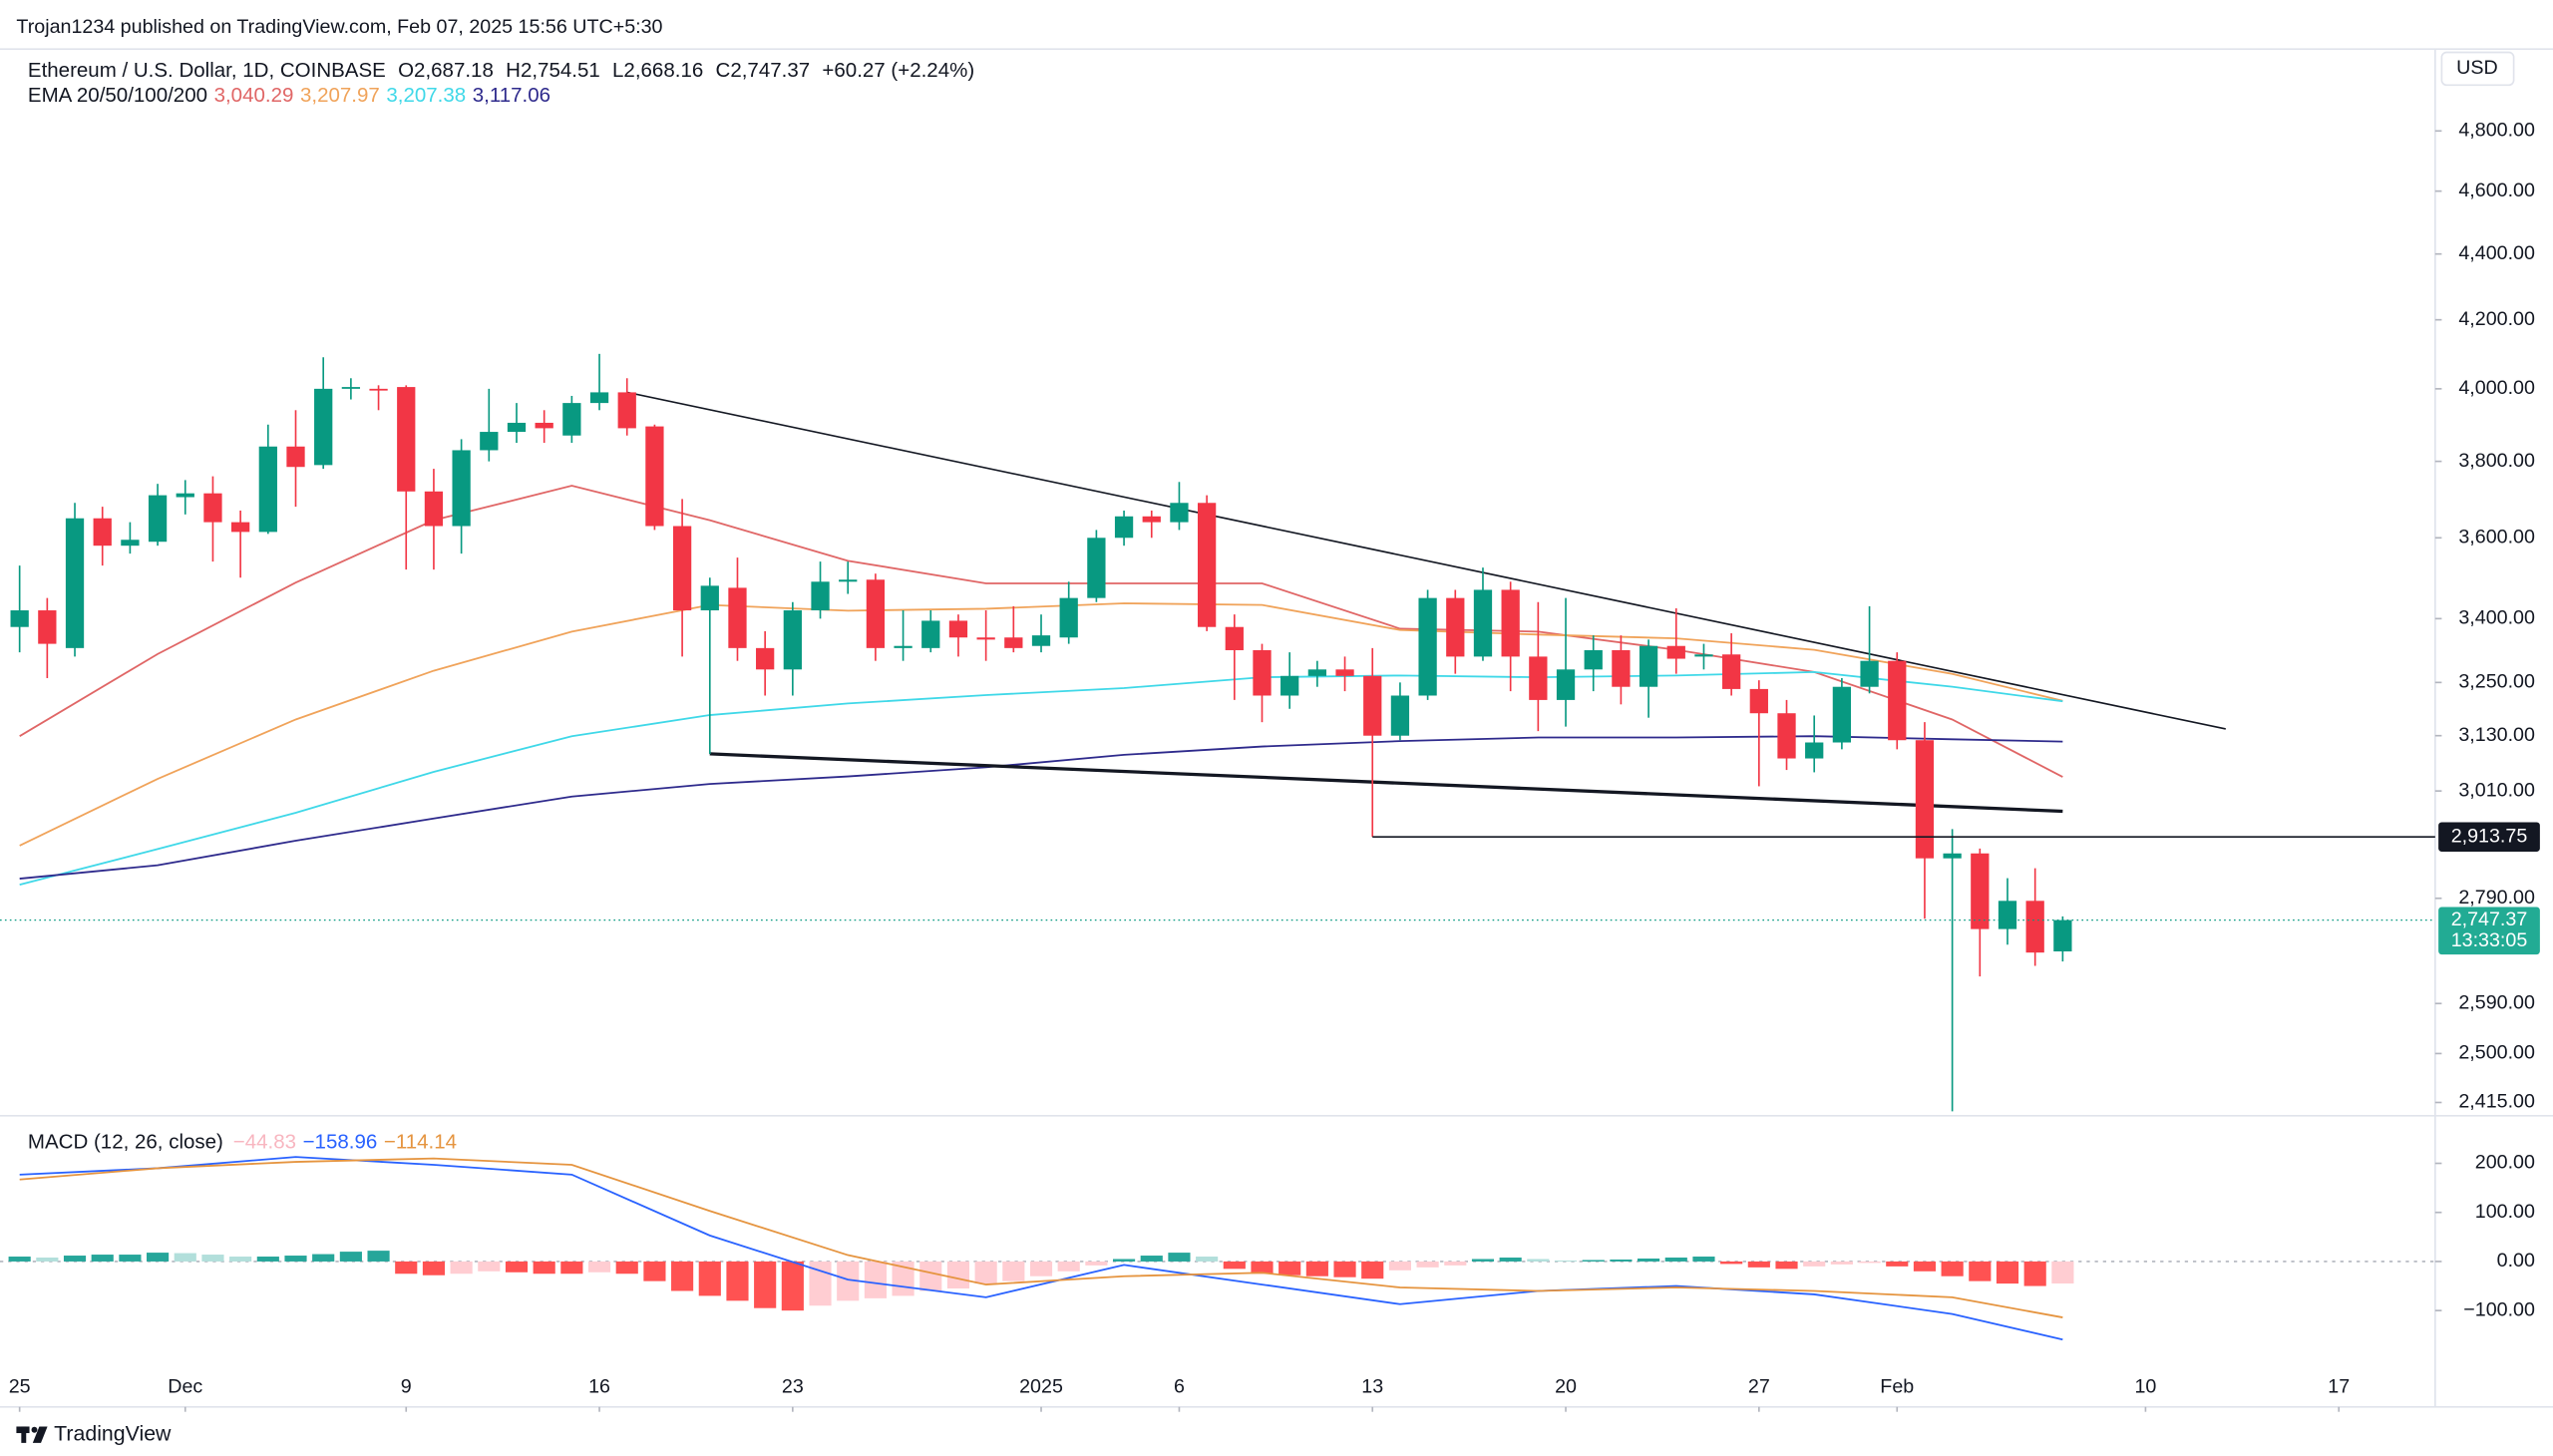  What do you see at coordinates (2505, 1163) in the screenshot?
I see `macd-tick-label: 200.00` at bounding box center [2505, 1163].